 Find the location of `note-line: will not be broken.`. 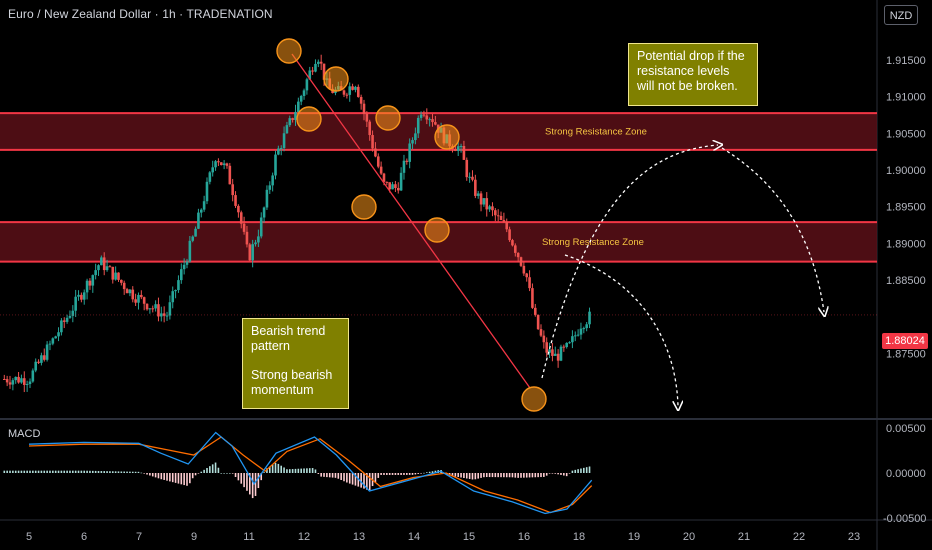

note-line: will not be broken. is located at coordinates (687, 86).